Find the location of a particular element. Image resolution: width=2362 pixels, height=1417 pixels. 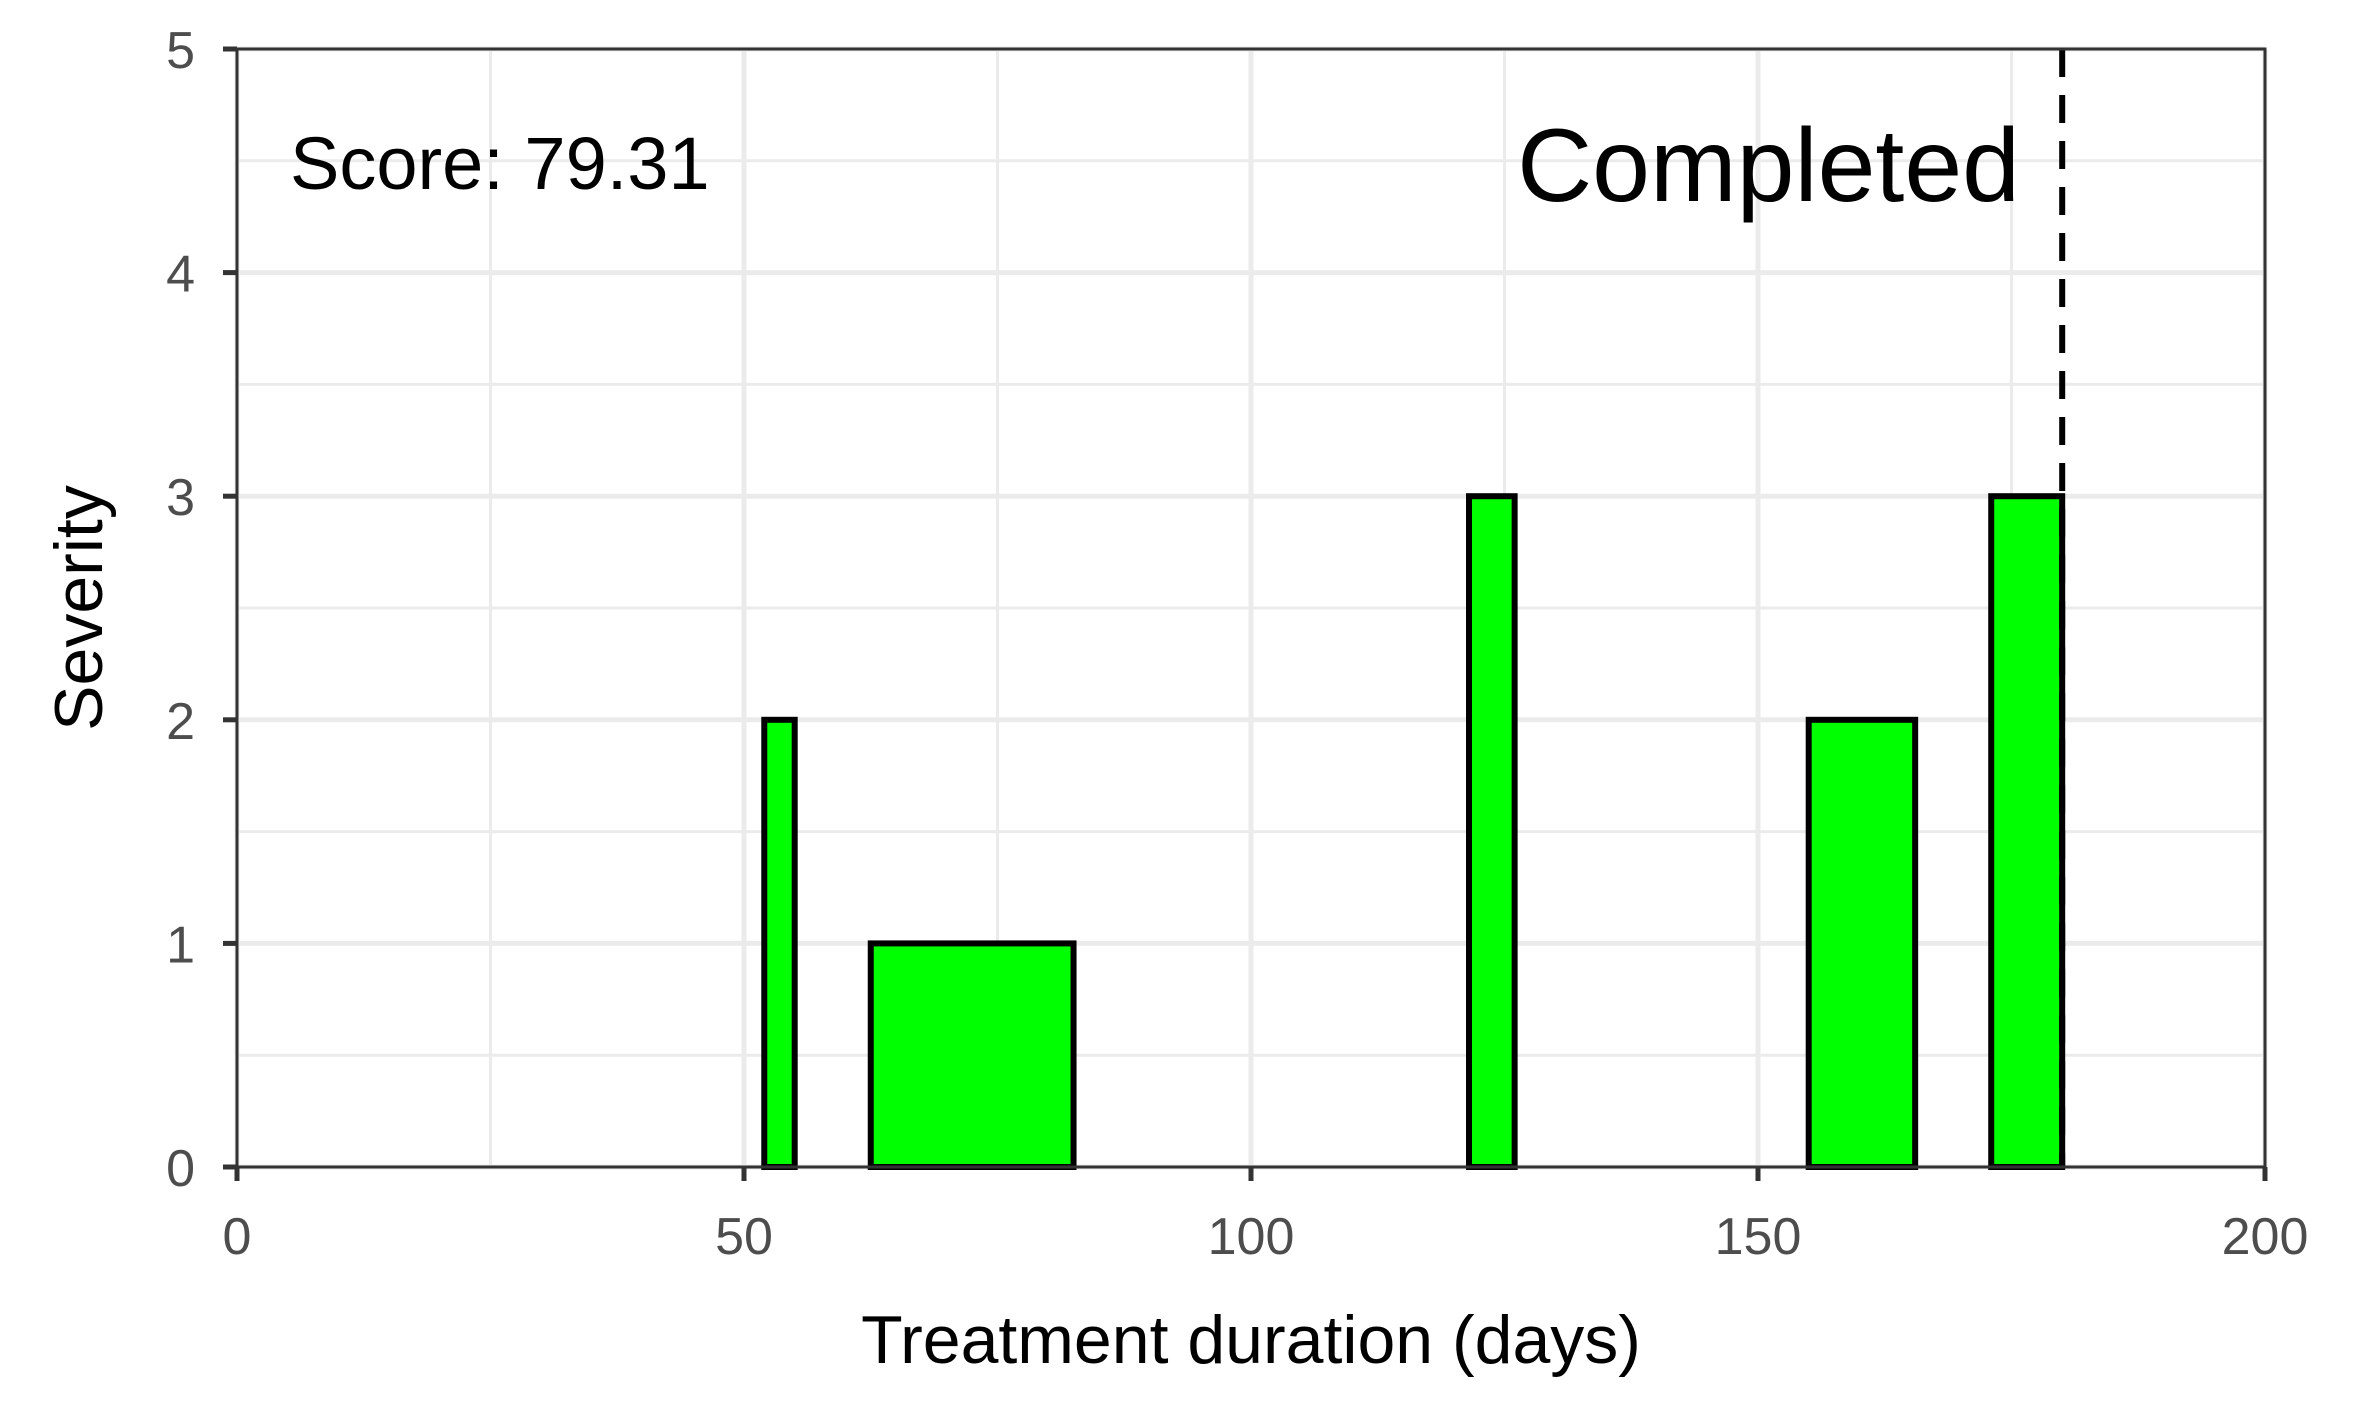

x-tick-label: 0 is located at coordinates (237, 1237).